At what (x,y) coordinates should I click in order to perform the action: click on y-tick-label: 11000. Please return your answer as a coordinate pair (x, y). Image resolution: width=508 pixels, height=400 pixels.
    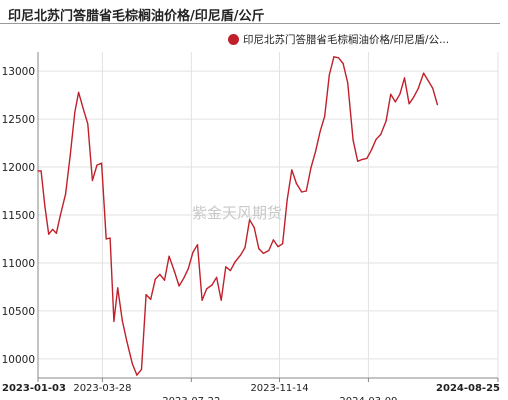
    Looking at the image, I should click on (18, 264).